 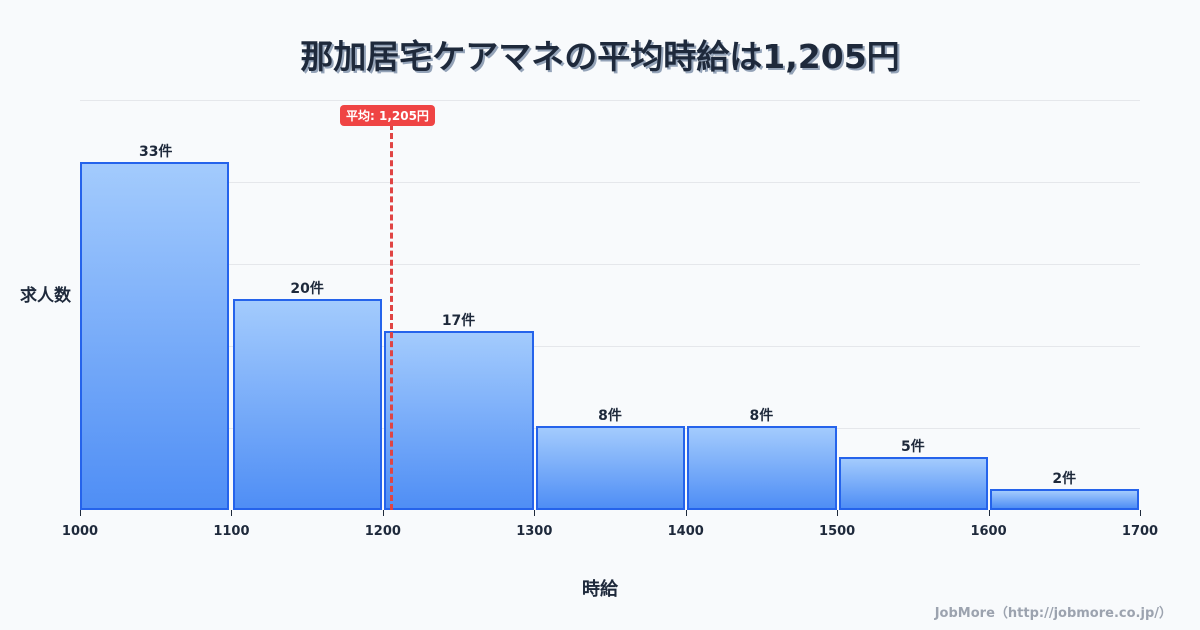 What do you see at coordinates (80, 531) in the screenshot?
I see `x-tick-label: 1000` at bounding box center [80, 531].